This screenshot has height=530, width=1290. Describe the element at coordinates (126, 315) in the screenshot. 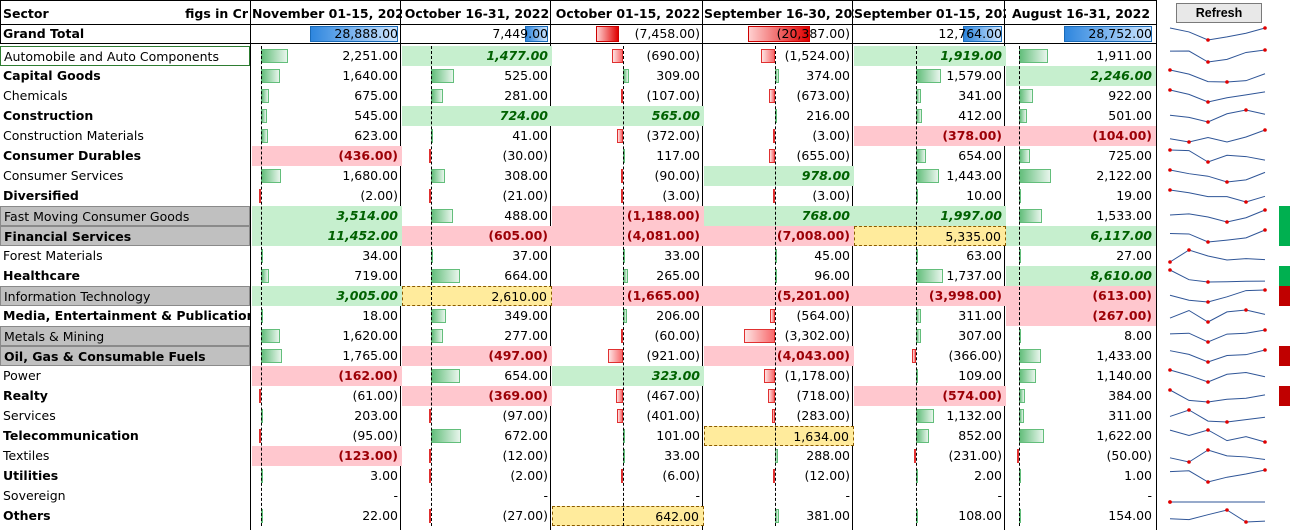

I see `sector-cell: Media, Entertainment & Publication` at that location.